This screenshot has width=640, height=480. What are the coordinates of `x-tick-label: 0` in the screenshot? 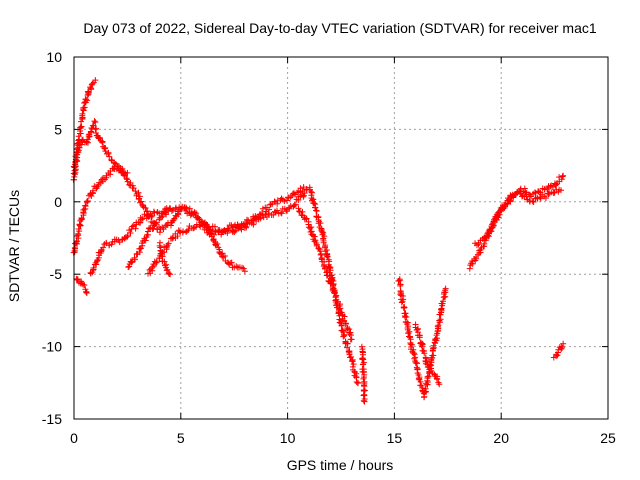 It's located at (74, 438).